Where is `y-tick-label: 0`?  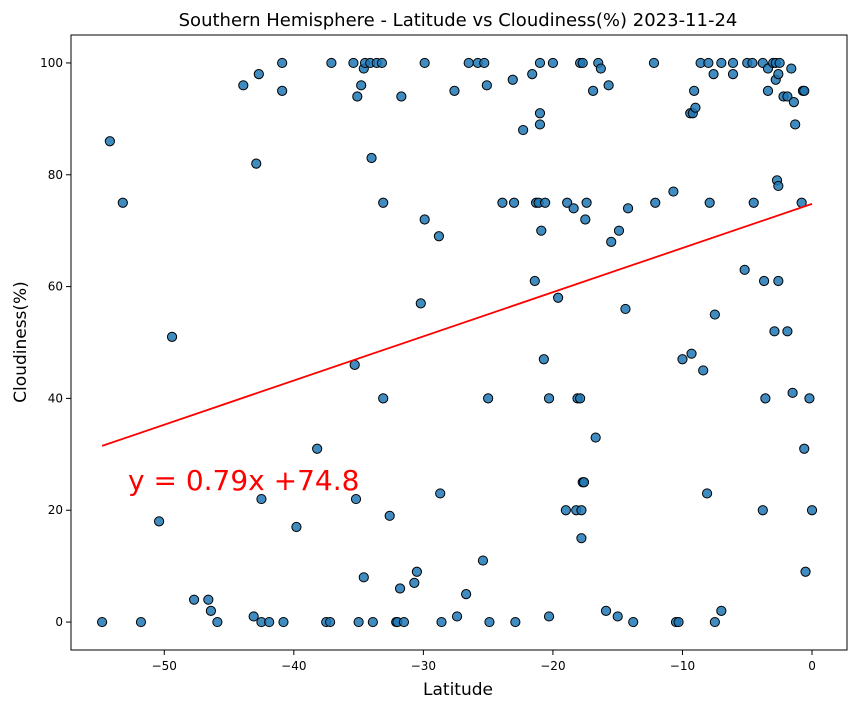 y-tick-label: 0 is located at coordinates (59, 622).